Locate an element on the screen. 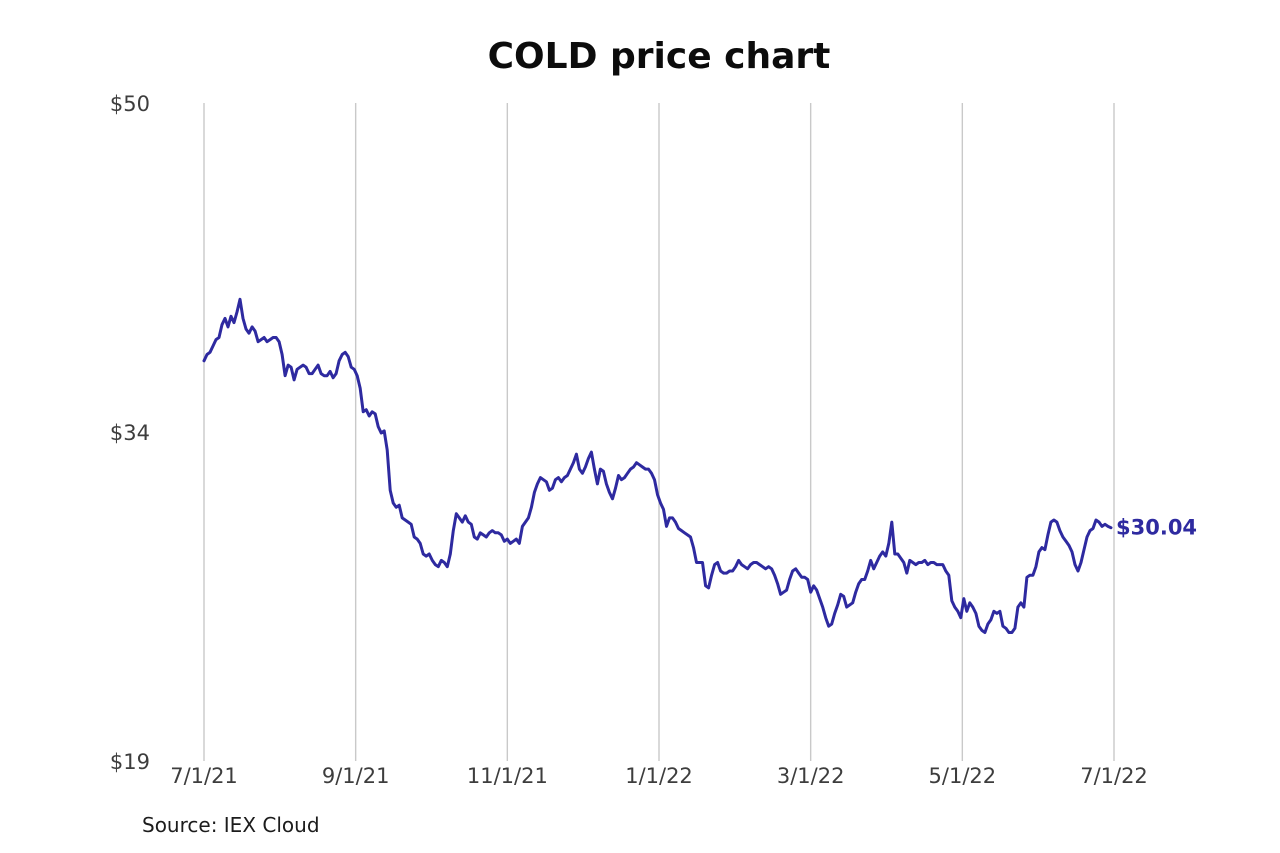 This screenshot has width=1280, height=853. x-tick-label: 7/1/21 is located at coordinates (204, 776).